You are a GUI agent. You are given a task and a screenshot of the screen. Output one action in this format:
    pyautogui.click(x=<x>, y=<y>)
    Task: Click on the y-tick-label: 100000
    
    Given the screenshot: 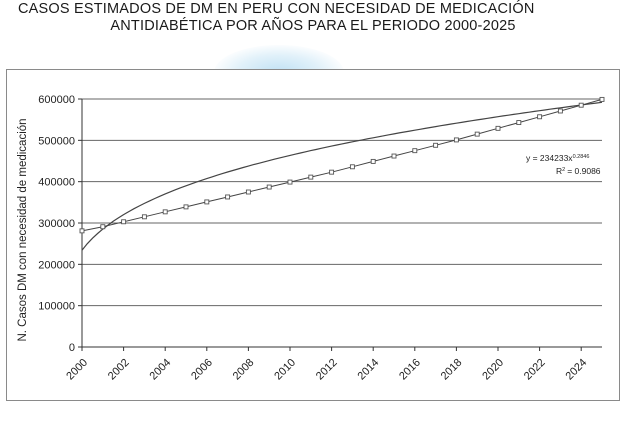 What is the action you would take?
    pyautogui.click(x=56, y=307)
    